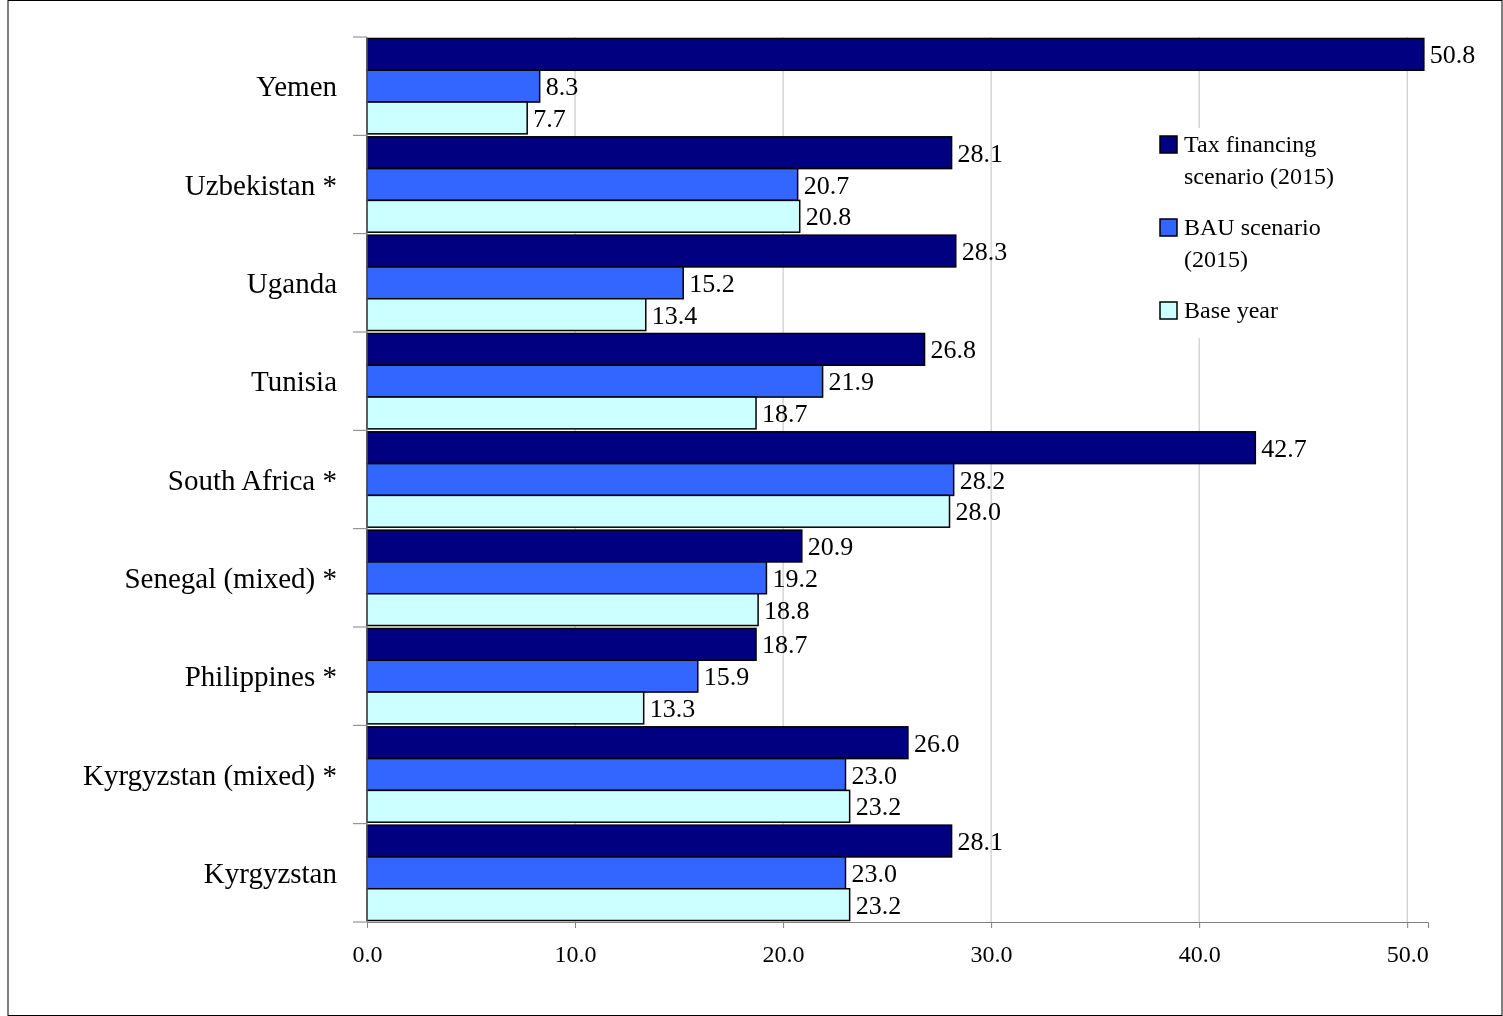 This screenshot has height=1016, width=1503. I want to click on x-tick-label: 20.0, so click(783, 954).